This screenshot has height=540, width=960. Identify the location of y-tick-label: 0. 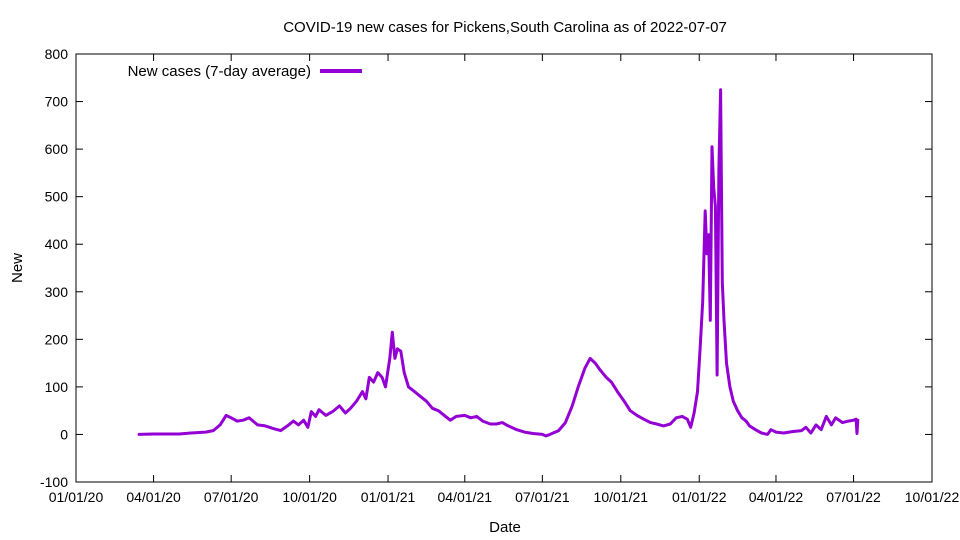
(64, 434).